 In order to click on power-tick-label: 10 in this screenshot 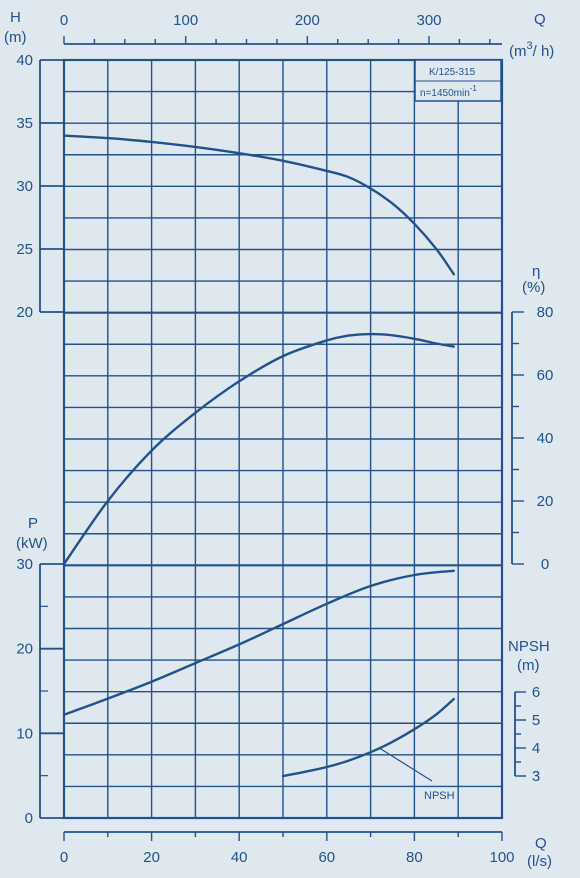, I will do `click(24, 733)`.